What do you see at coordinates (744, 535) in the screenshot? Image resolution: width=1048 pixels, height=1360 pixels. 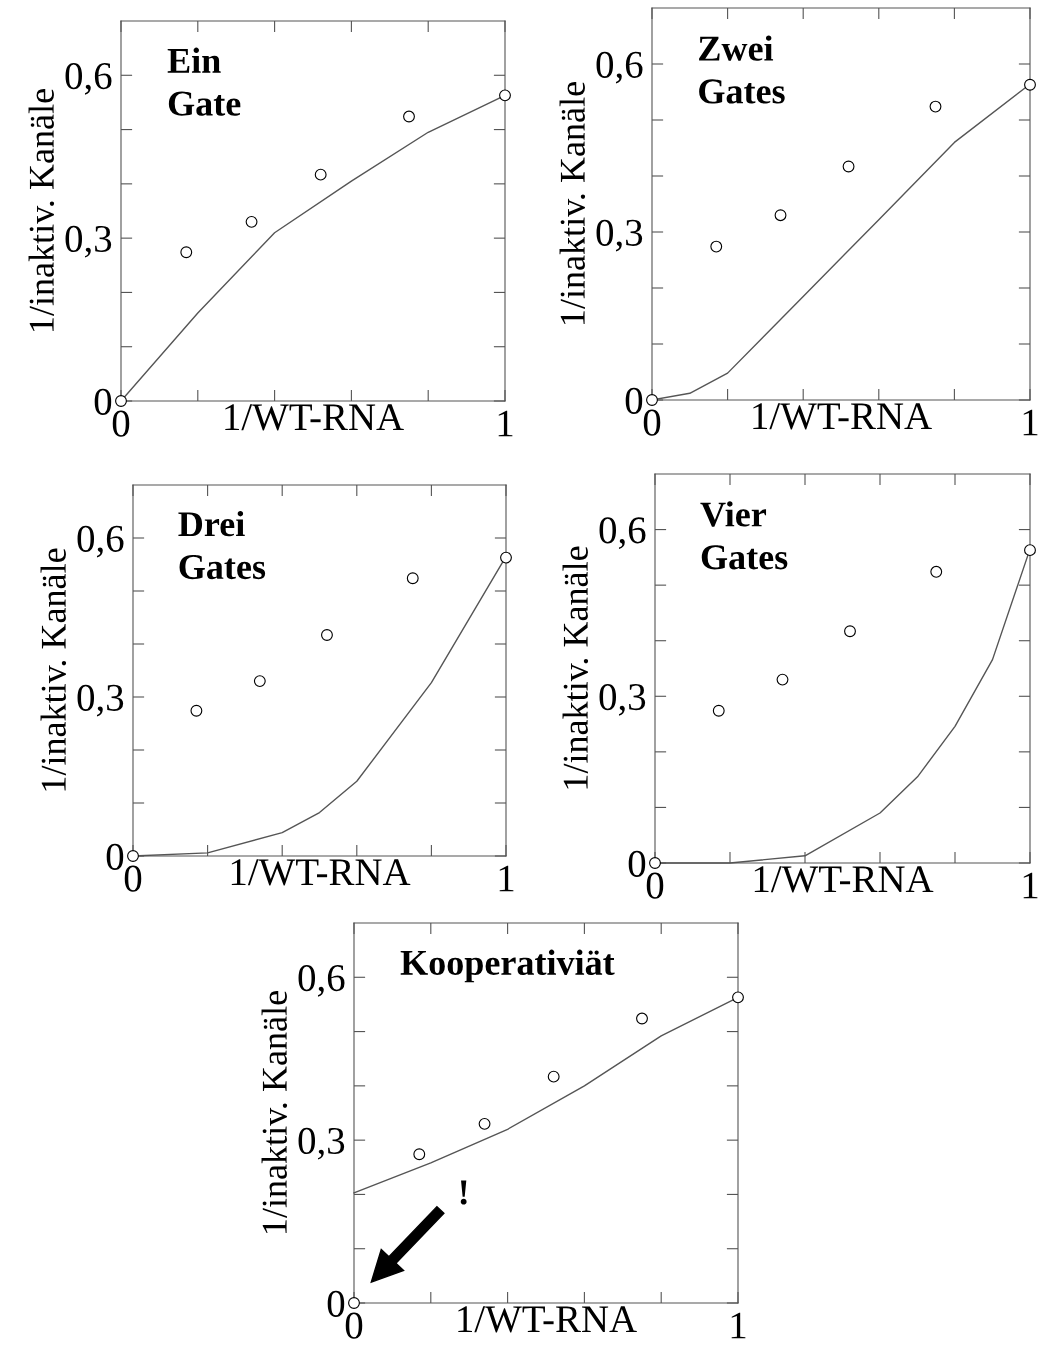 I see `text: Vier Gates` at bounding box center [744, 535].